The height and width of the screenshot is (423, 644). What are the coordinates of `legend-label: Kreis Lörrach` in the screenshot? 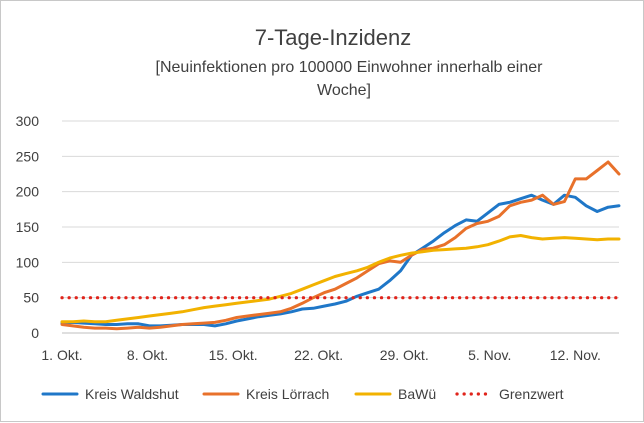 It's located at (287, 394).